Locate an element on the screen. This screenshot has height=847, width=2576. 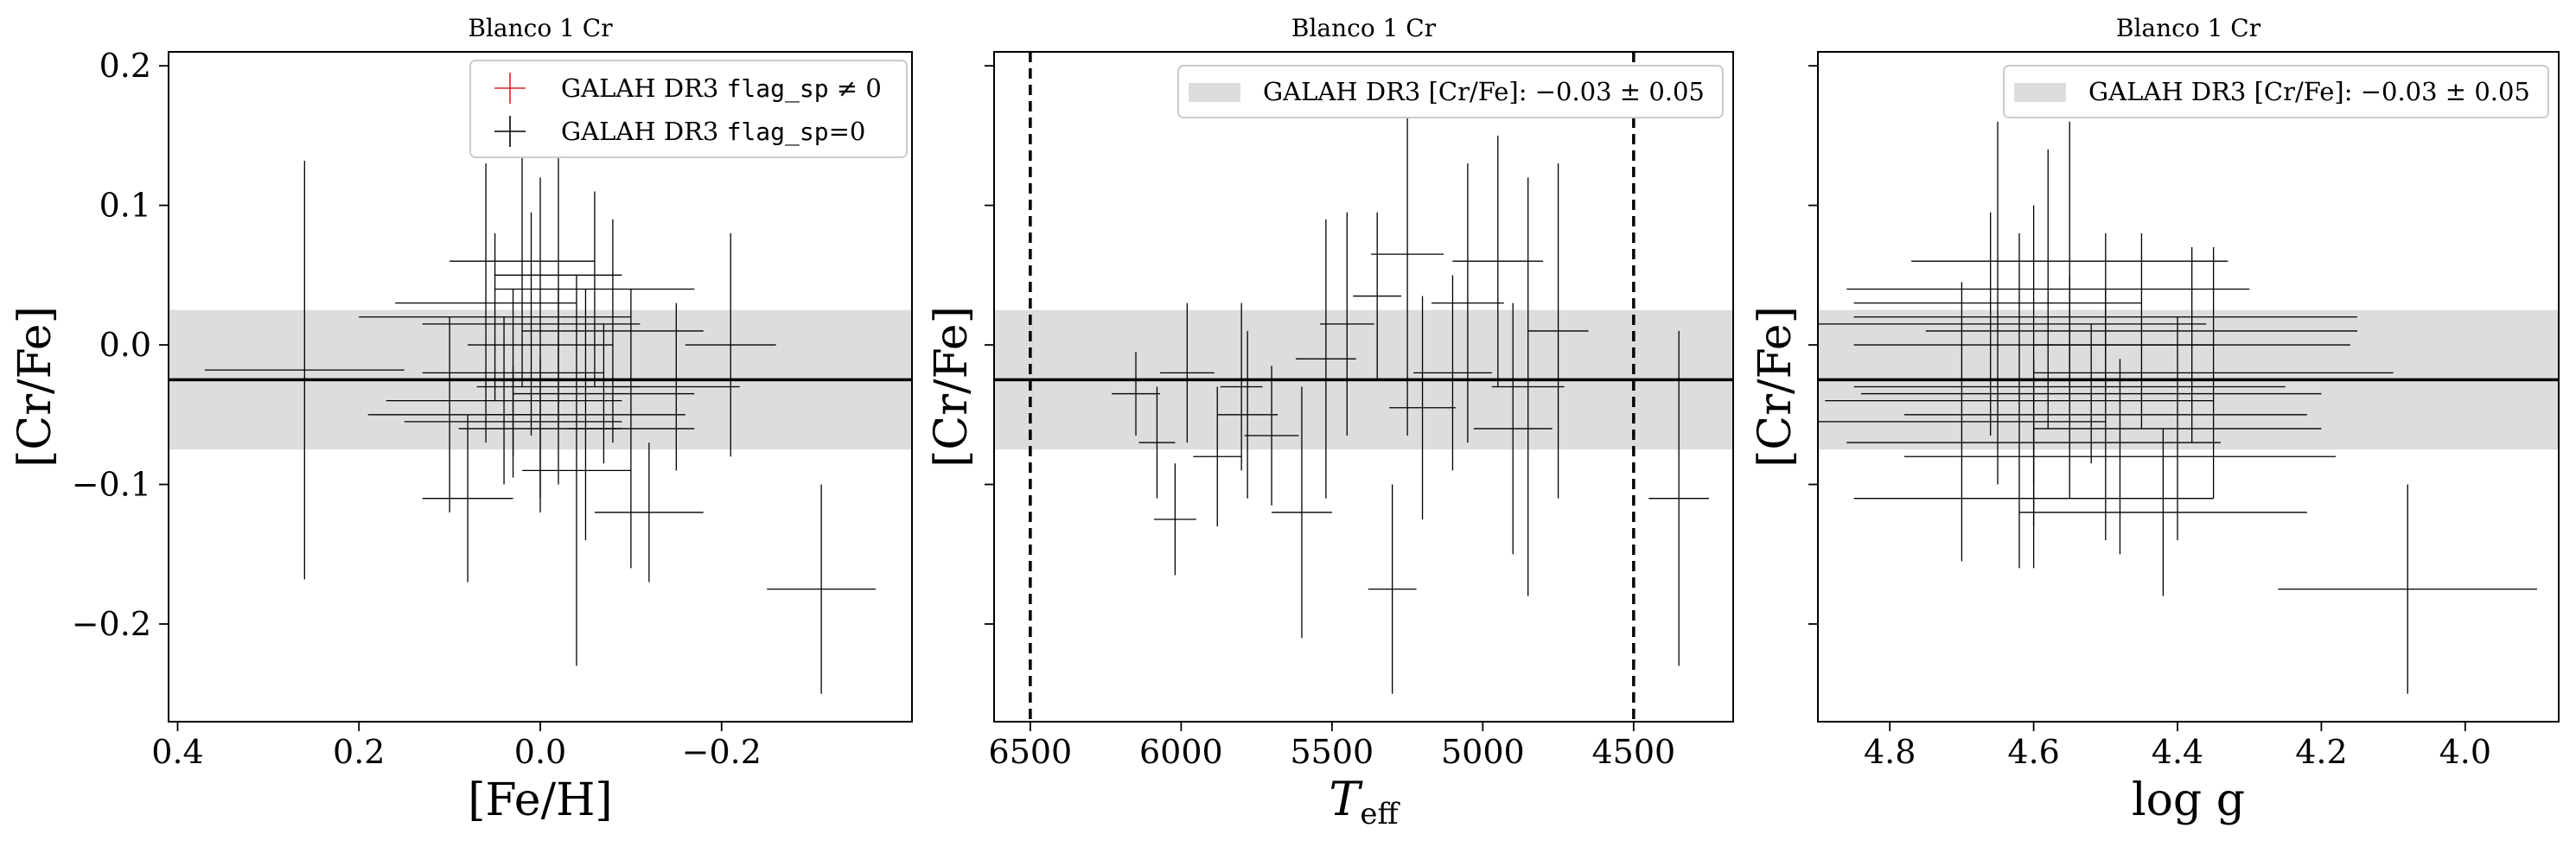
x-tick-label: 0.4 is located at coordinates (177, 752).